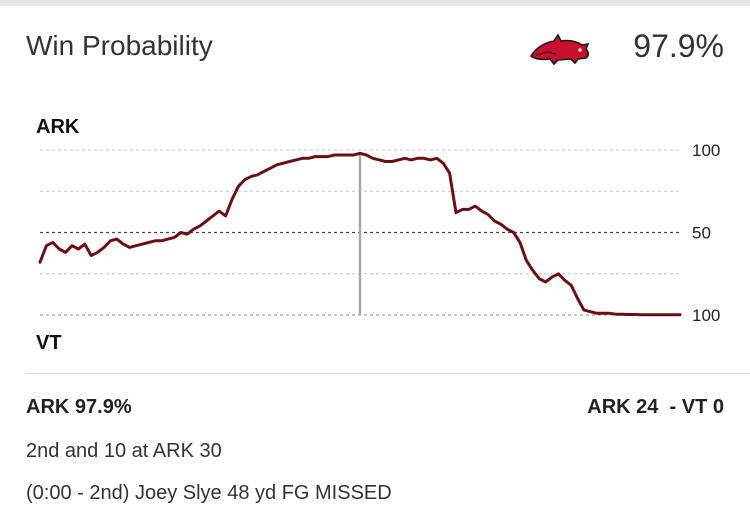  What do you see at coordinates (701, 233) in the screenshot?
I see `y-tick-label: 50` at bounding box center [701, 233].